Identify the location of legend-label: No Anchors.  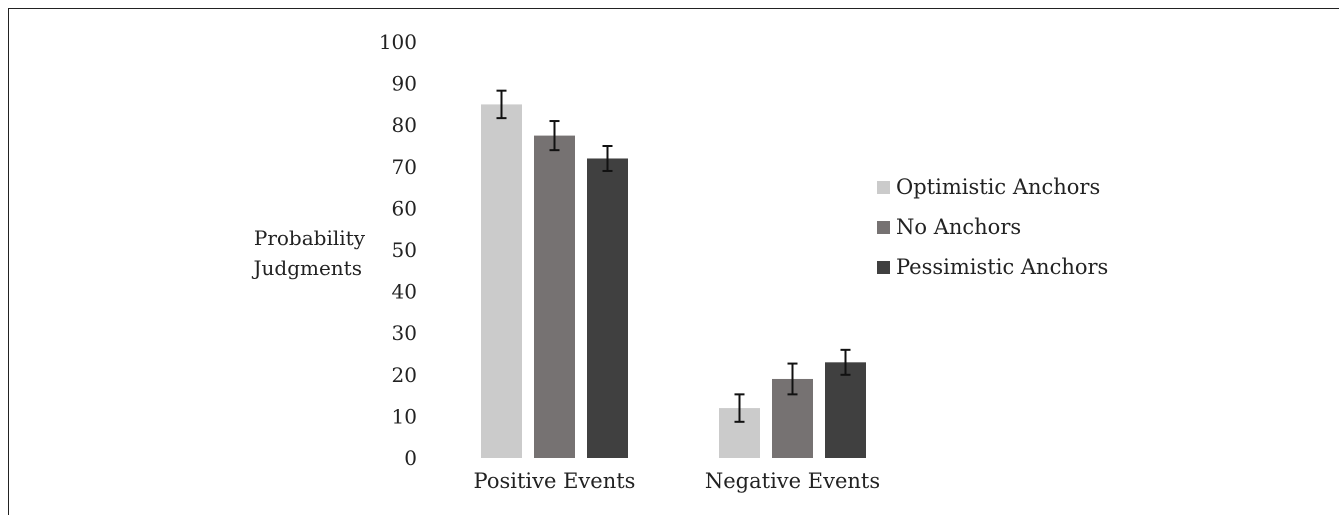
(958, 227).